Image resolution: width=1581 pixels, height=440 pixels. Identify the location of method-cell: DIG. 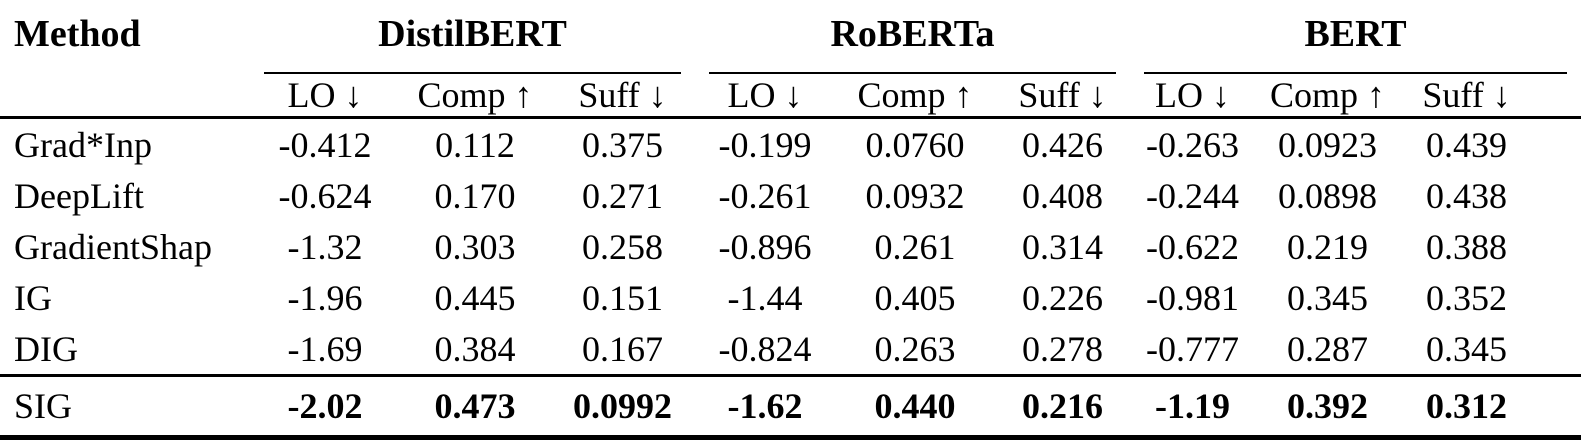
(46, 348).